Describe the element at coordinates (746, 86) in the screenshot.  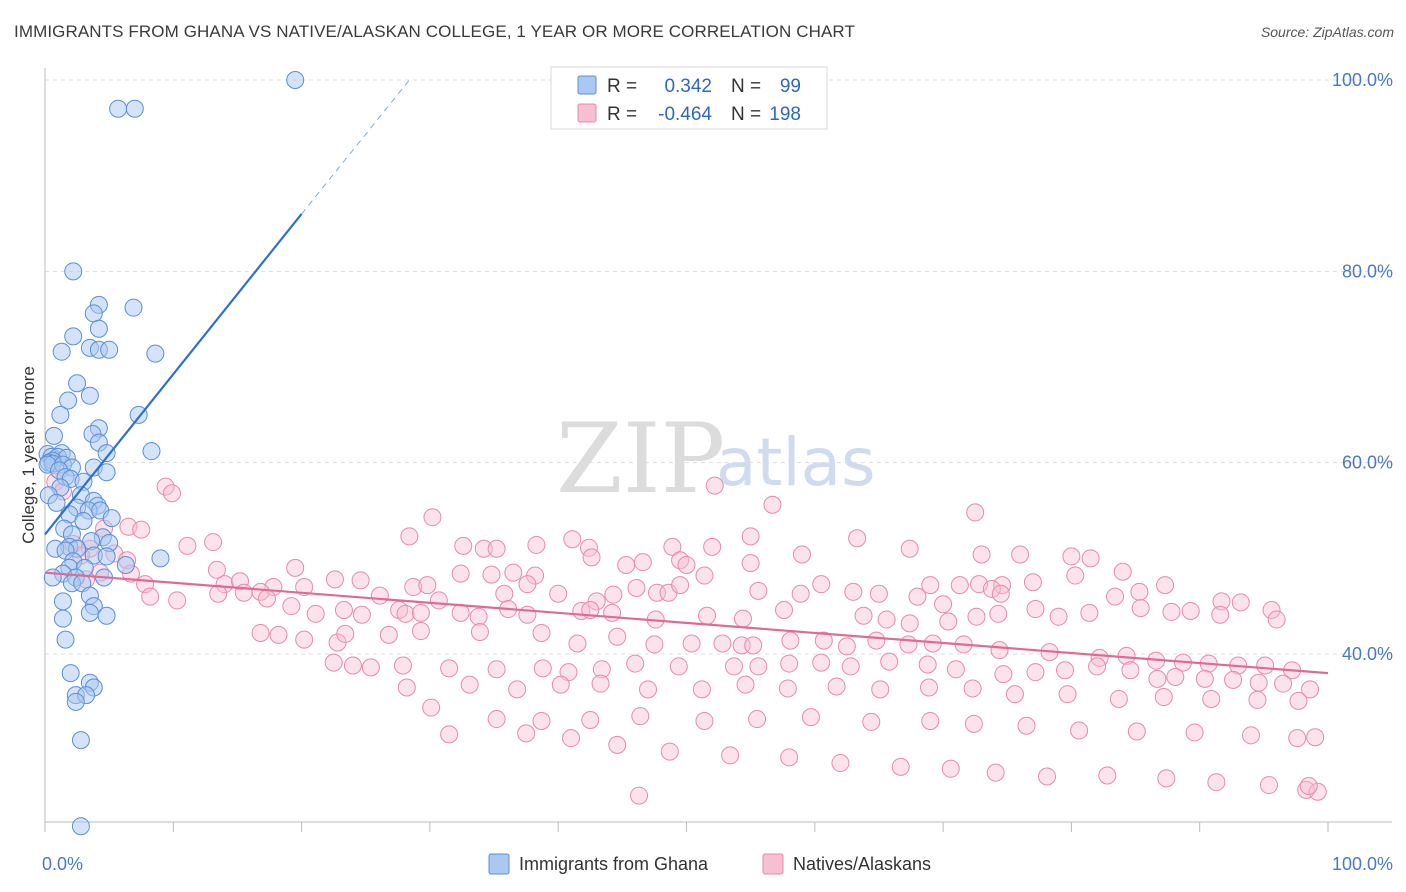
I see `legend-n-label-blue: N =` at that location.